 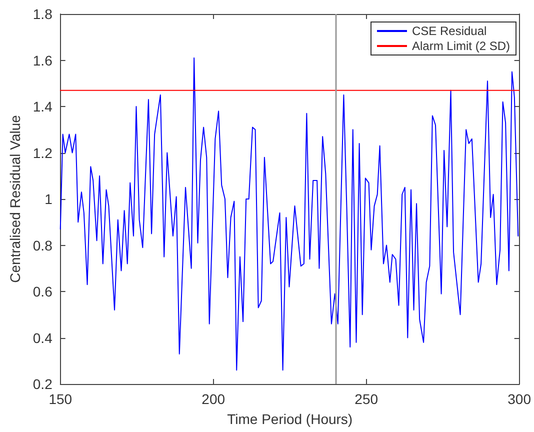 What do you see at coordinates (42, 338) in the screenshot?
I see `y-tick-label: 0.4` at bounding box center [42, 338].